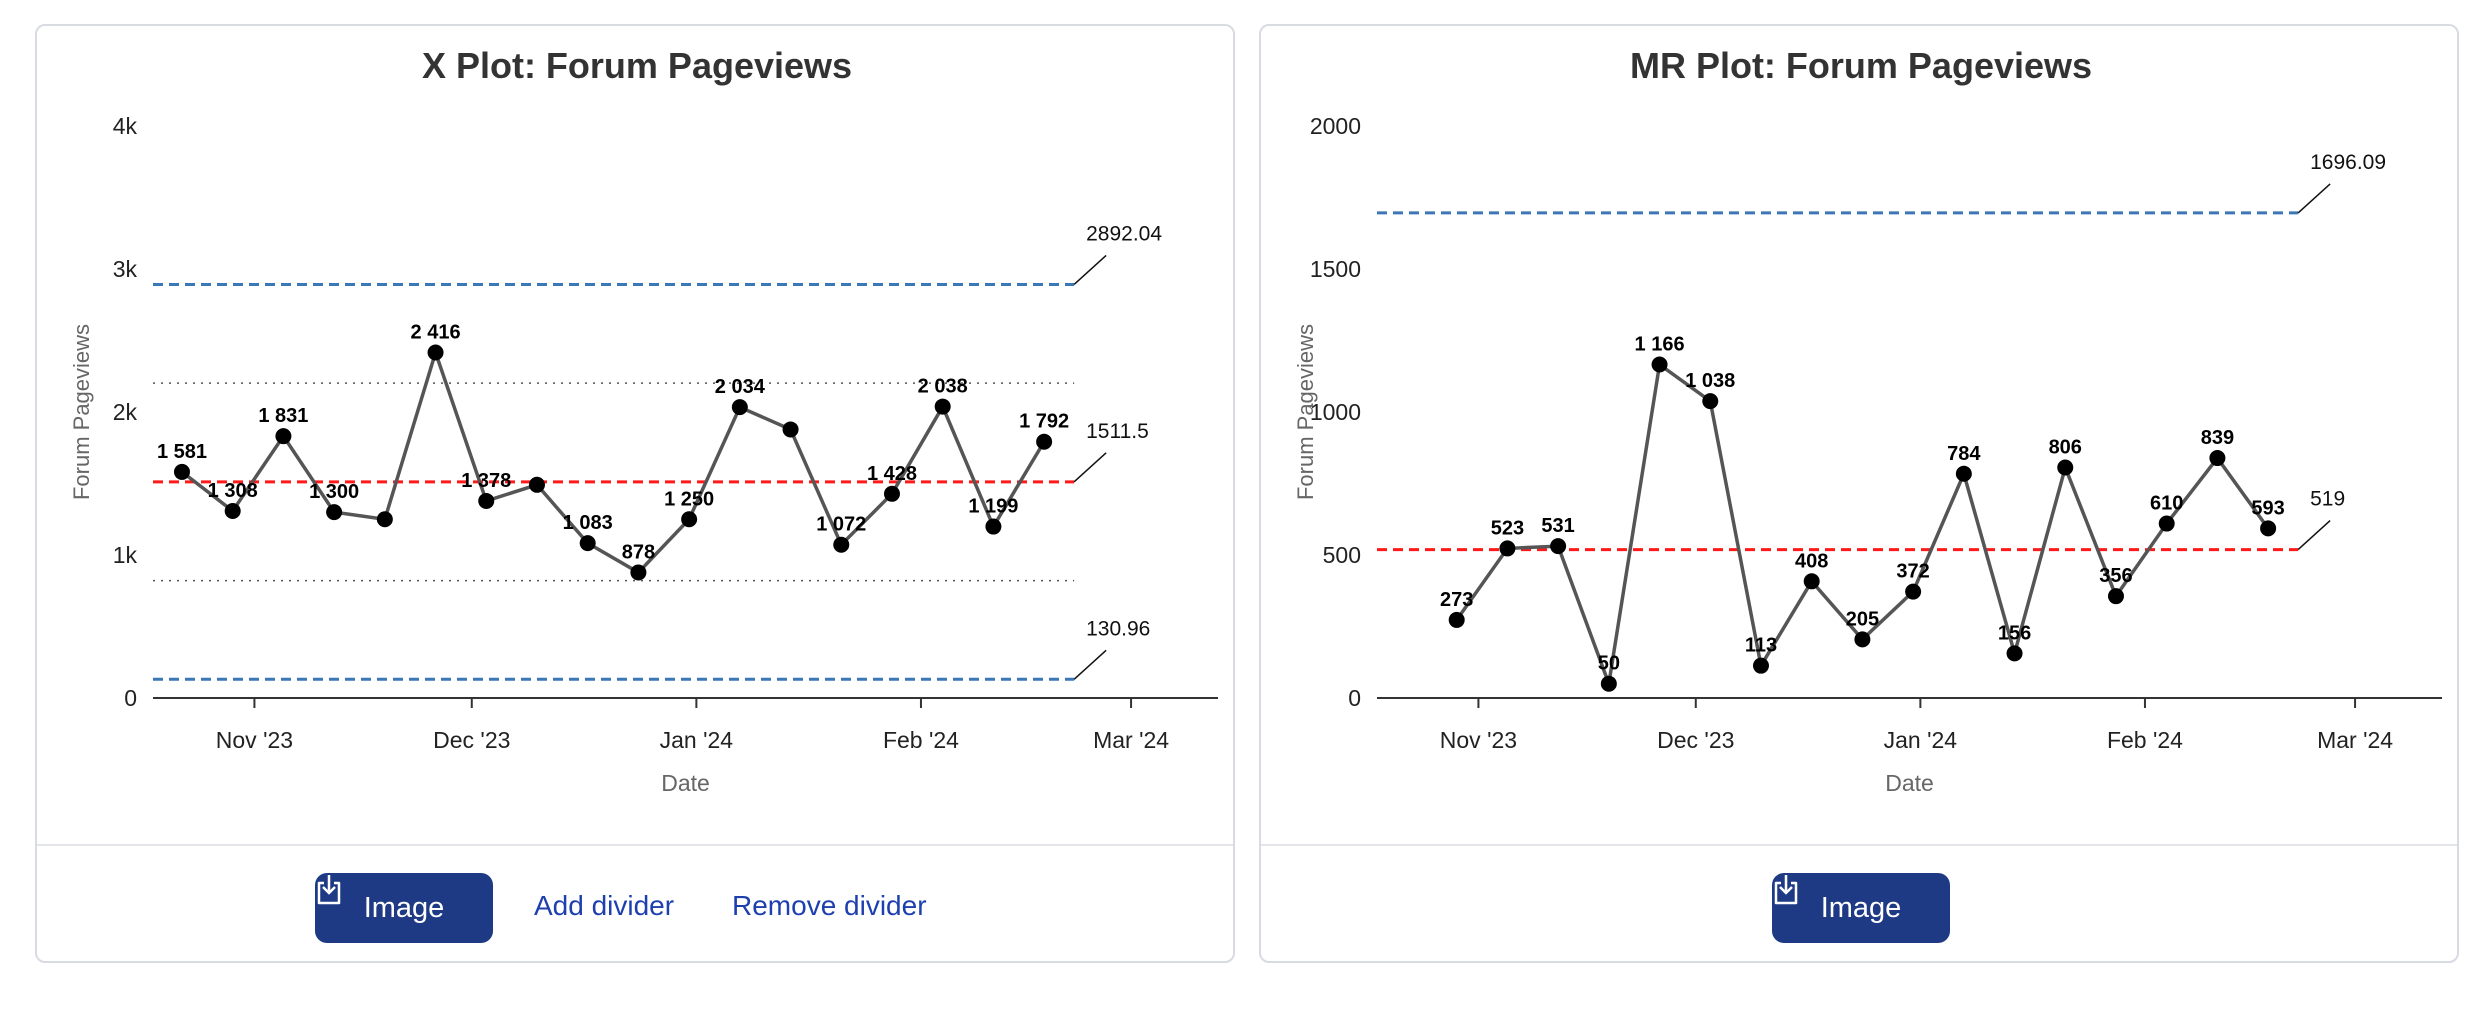 Image resolution: width=2490 pixels, height=1026 pixels. I want to click on data-label: 2 038, so click(943, 387).